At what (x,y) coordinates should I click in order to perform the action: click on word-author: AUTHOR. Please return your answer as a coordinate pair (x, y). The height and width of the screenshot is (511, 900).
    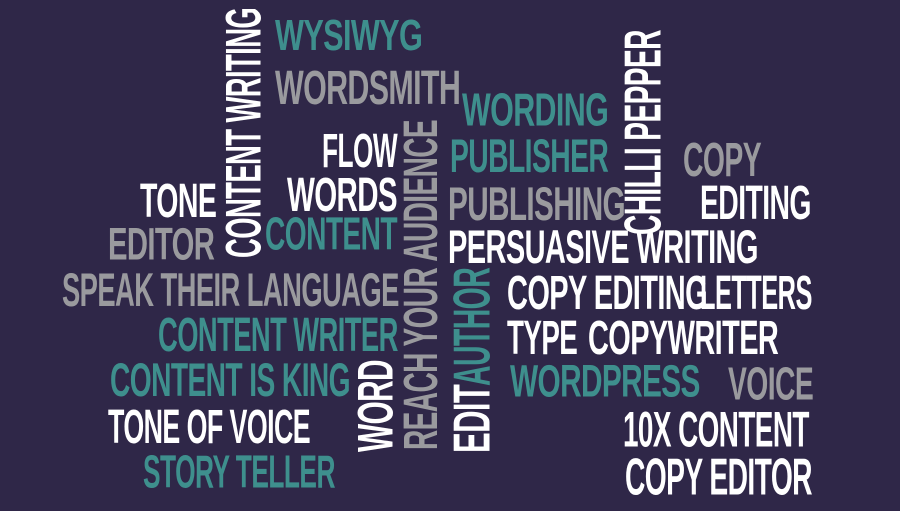
    Looking at the image, I should click on (472, 326).